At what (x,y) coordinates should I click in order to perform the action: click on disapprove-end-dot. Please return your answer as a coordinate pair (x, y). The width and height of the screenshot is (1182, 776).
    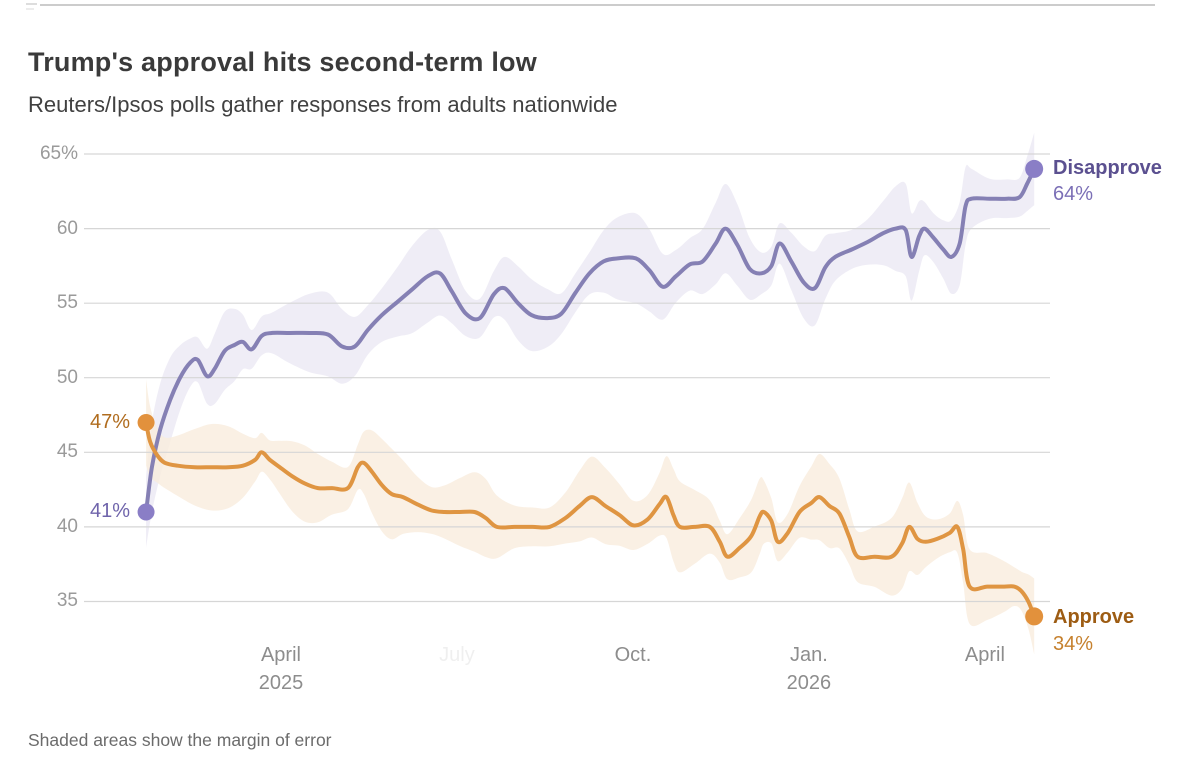
    Looking at the image, I should click on (1034, 168).